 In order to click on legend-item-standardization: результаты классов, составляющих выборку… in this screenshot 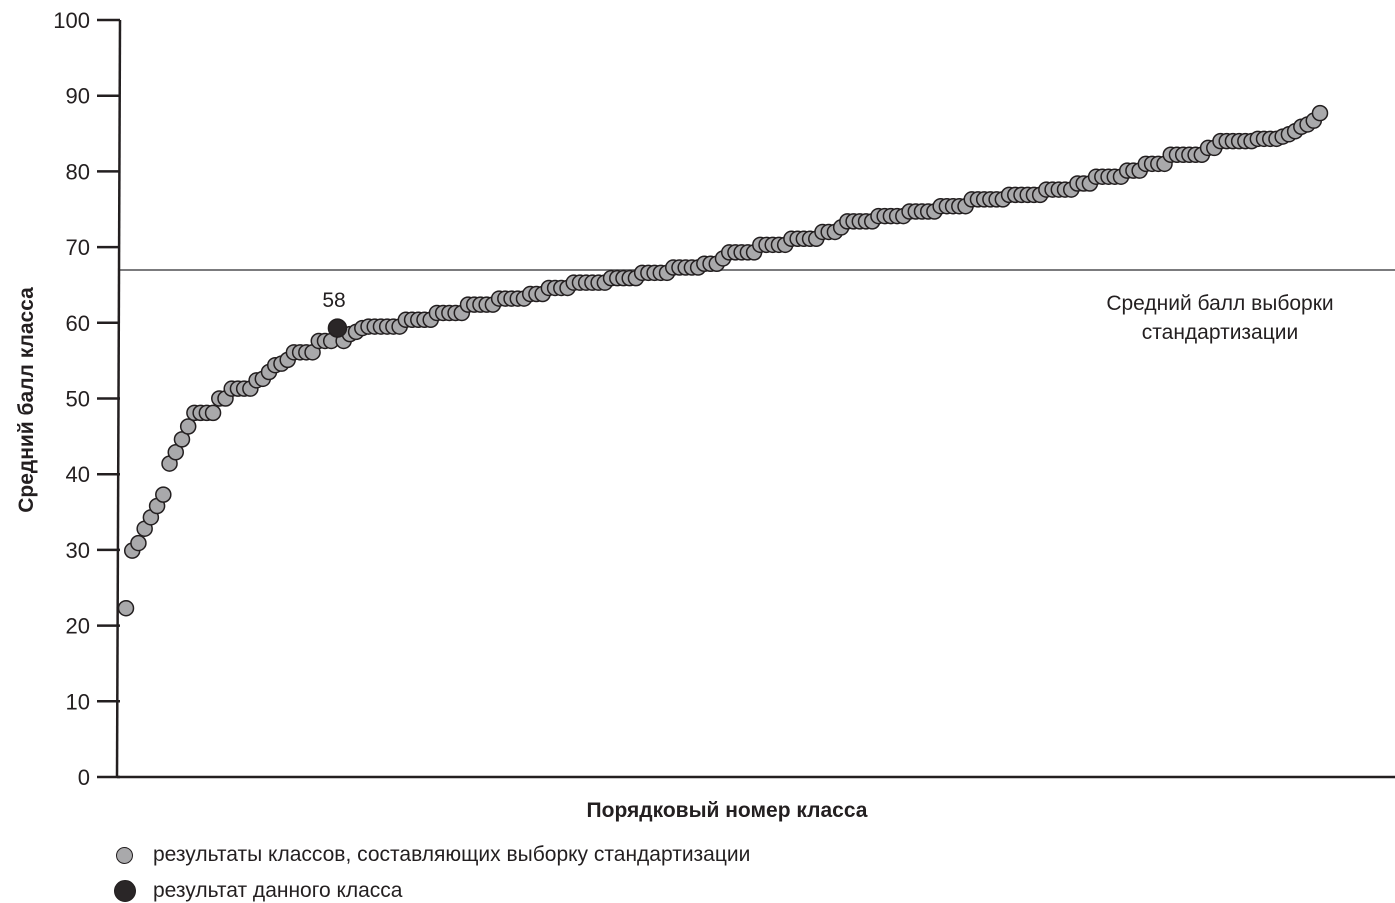, I will do `click(433, 855)`.